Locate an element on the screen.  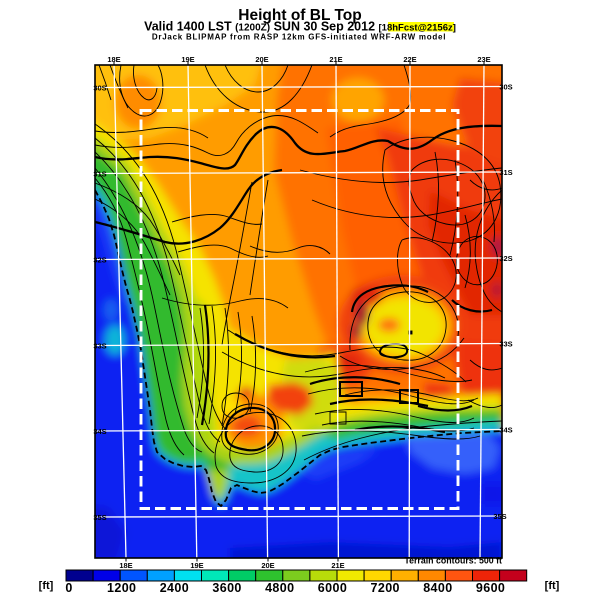
svg-text: 3600 is located at coordinates (226, 588).